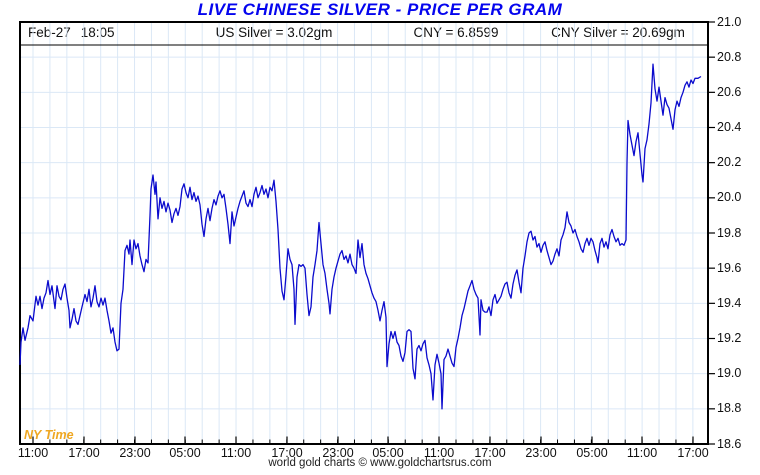 The image size is (760, 475). Describe the element at coordinates (729, 302) in the screenshot. I see `y-axis-tick-label: 19.4` at that location.